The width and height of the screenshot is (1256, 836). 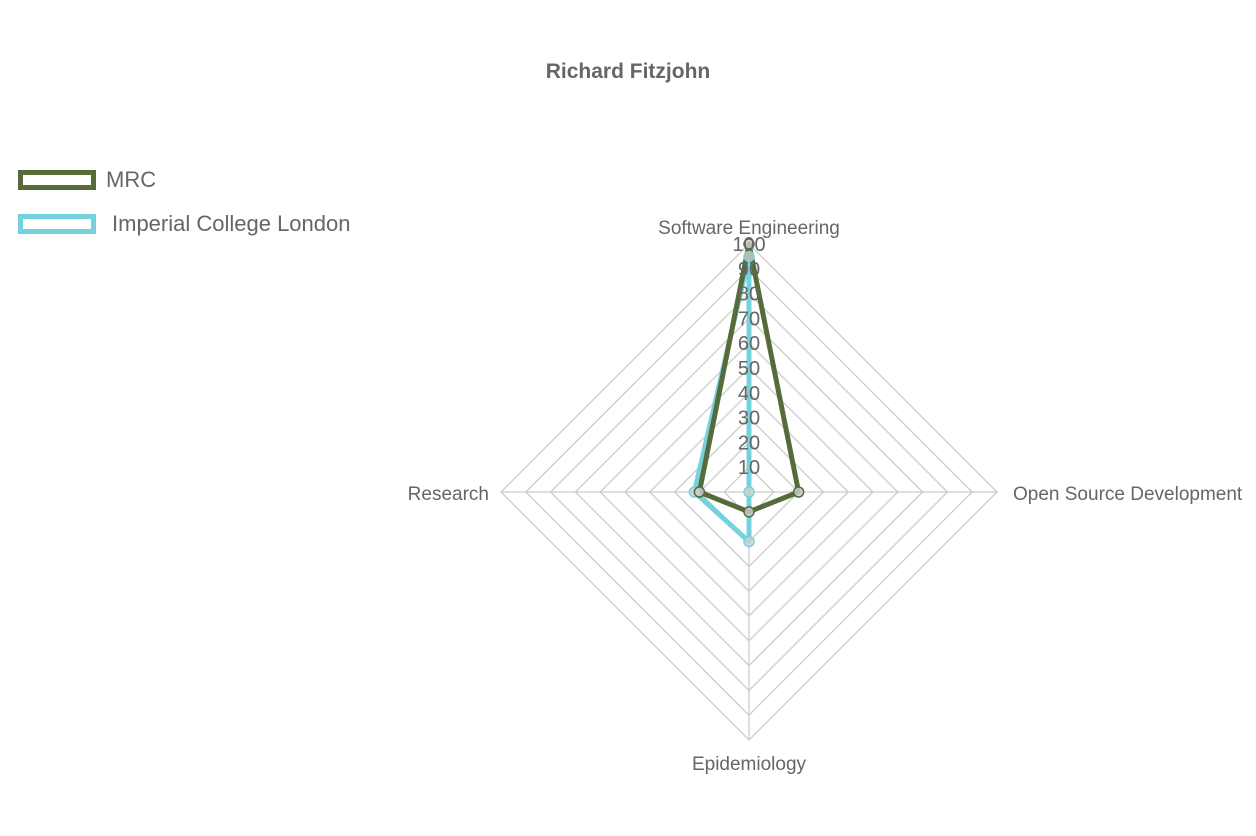 What do you see at coordinates (1128, 494) in the screenshot?
I see `axis-label-1: Open Source Development` at bounding box center [1128, 494].